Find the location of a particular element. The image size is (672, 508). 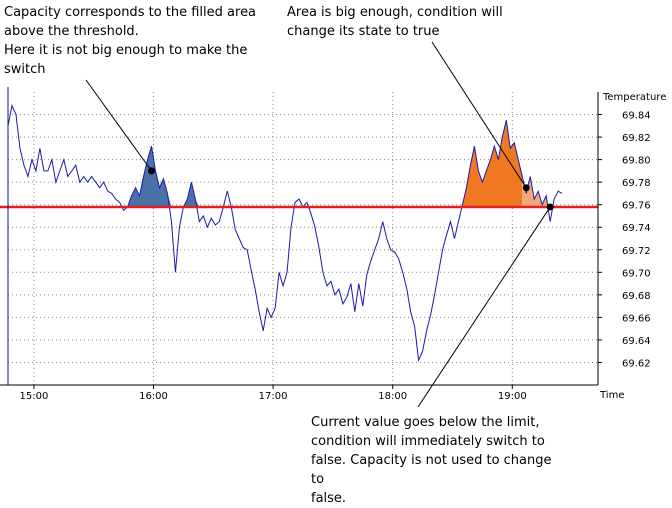

capacity-note-line: Capacity corresponds to the filled area is located at coordinates (130, 12).